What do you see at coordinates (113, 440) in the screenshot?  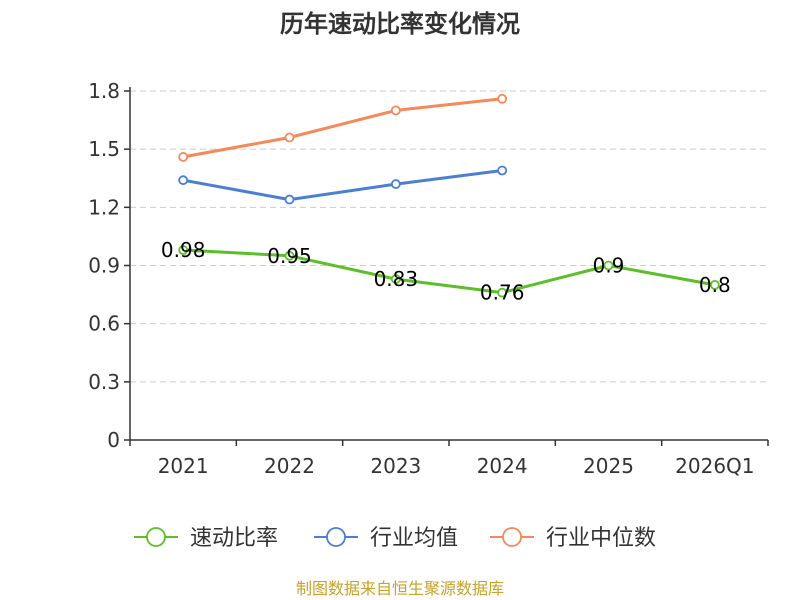 I see `y-tick-label: 0` at bounding box center [113, 440].